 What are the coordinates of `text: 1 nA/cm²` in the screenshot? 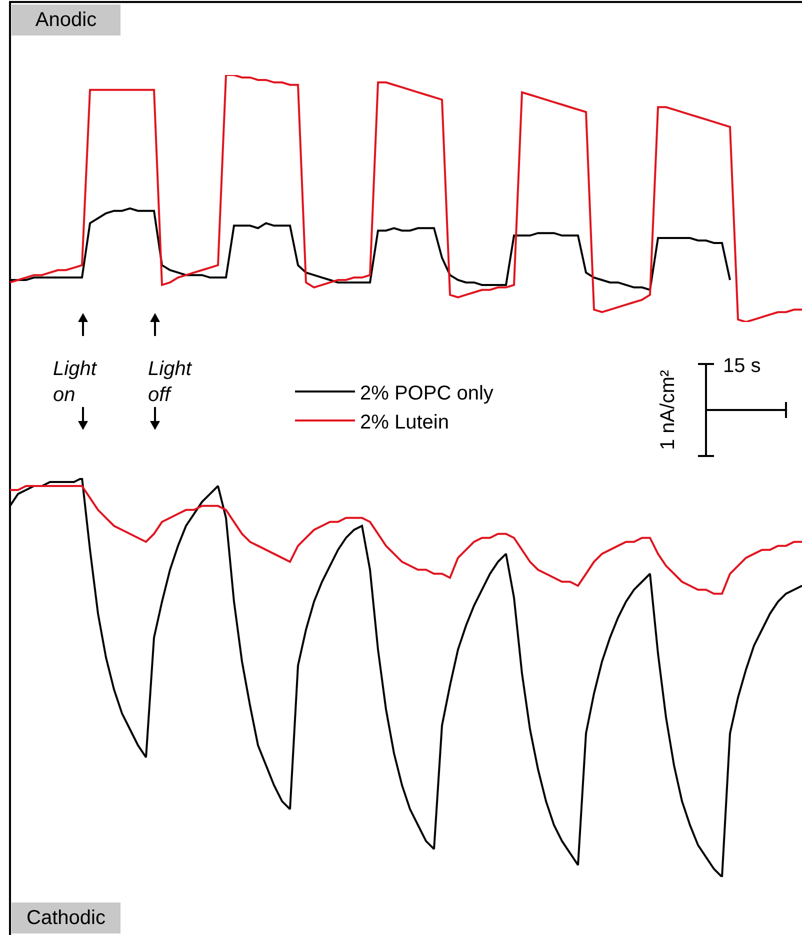 It's located at (668, 410).